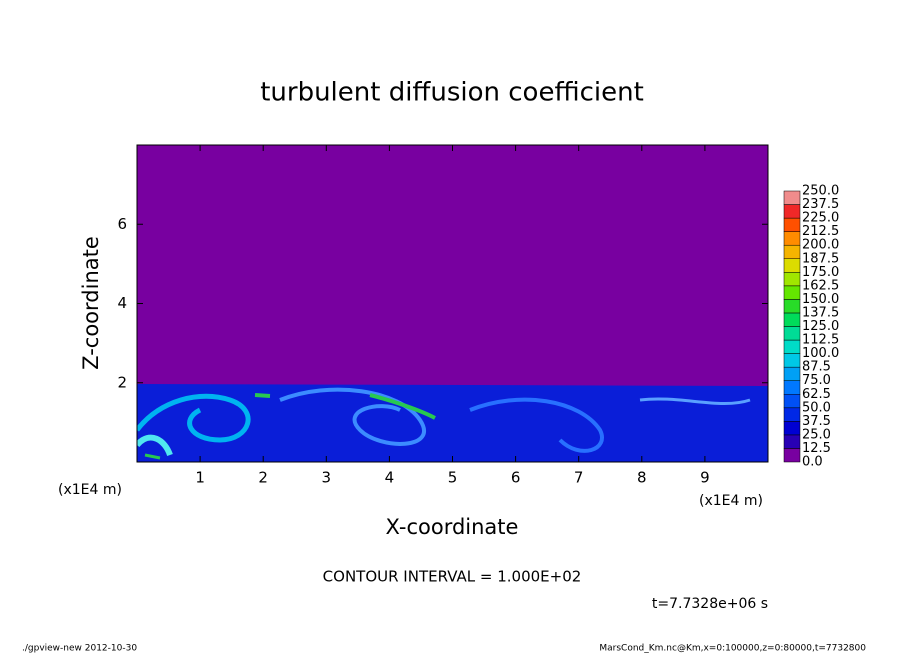 This screenshot has width=904, height=654. What do you see at coordinates (200, 478) in the screenshot?
I see `x-tick-label: 1` at bounding box center [200, 478].